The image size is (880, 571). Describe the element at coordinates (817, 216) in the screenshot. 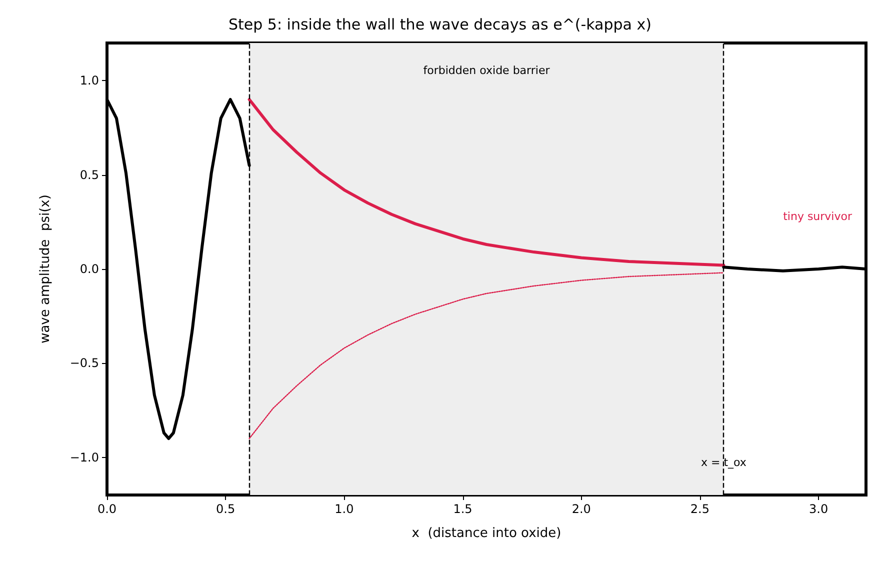

I see `annotation: tiny survivor` at that location.